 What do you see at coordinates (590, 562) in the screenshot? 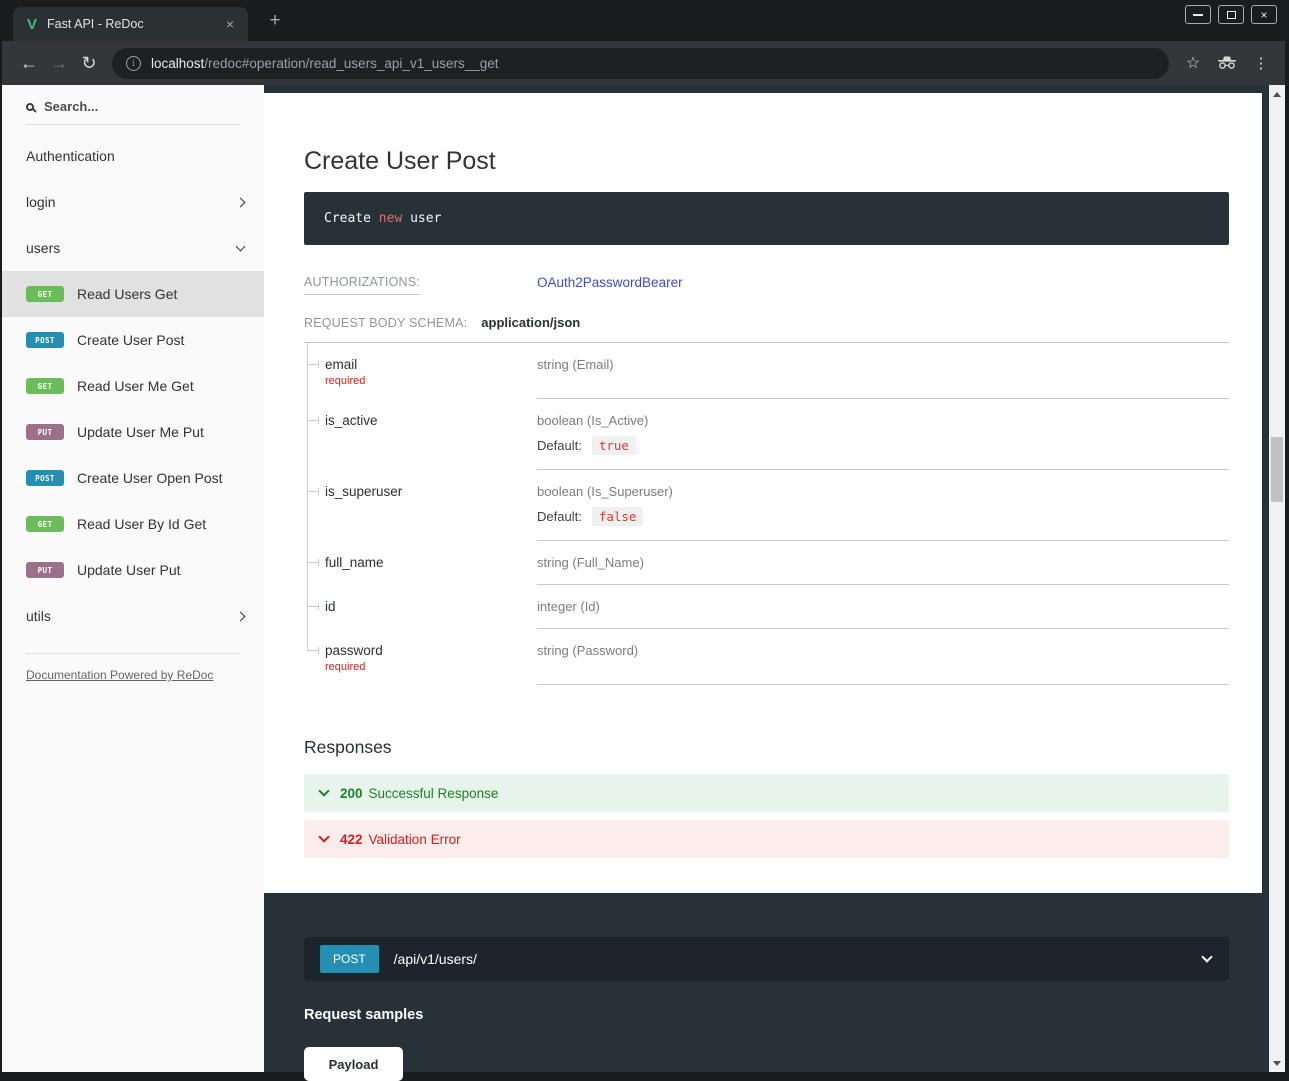
I see `field-type: string (Full_Name)` at bounding box center [590, 562].